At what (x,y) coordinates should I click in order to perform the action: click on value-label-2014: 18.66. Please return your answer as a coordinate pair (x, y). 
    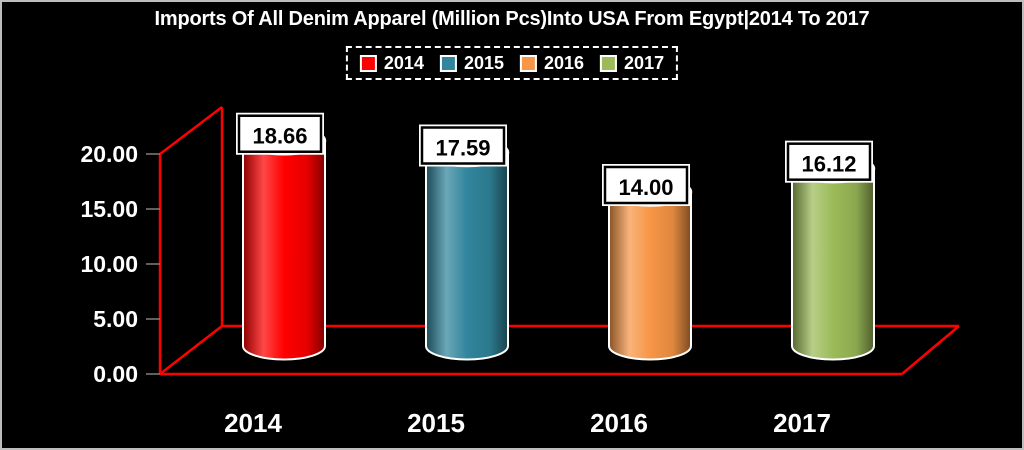
    Looking at the image, I should click on (280, 133).